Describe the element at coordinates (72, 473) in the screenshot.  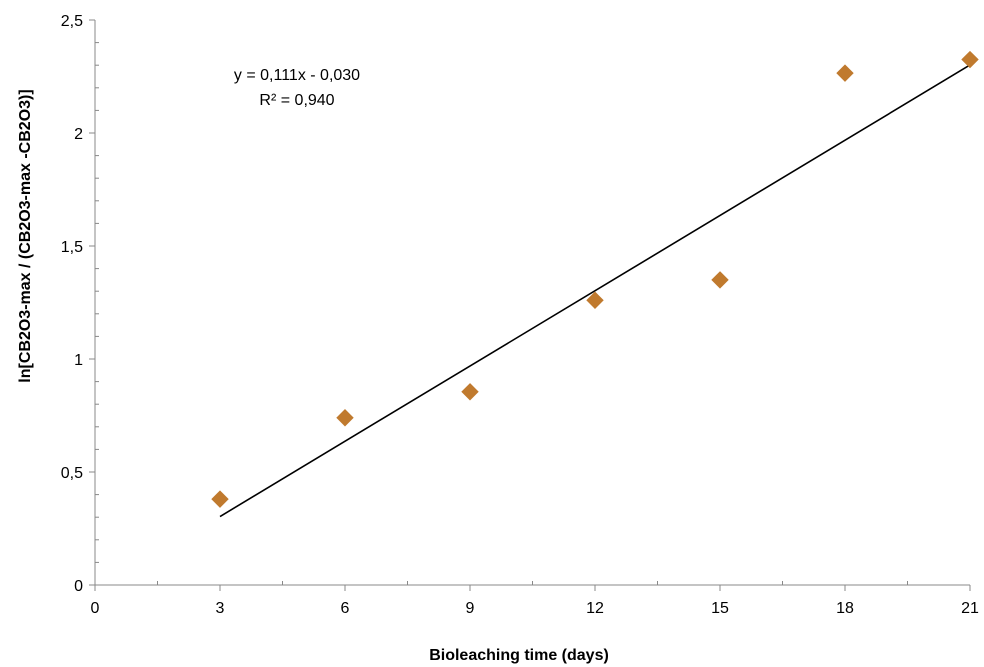
I see `y-tick-label: 0,5` at that location.